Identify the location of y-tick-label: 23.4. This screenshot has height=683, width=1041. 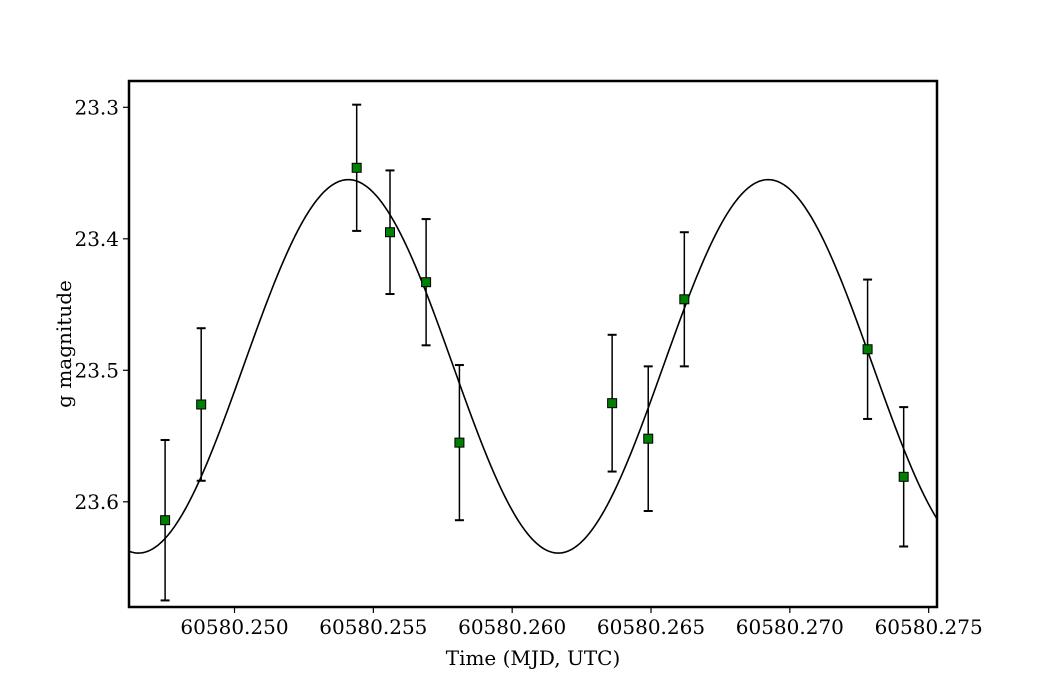
(96, 239).